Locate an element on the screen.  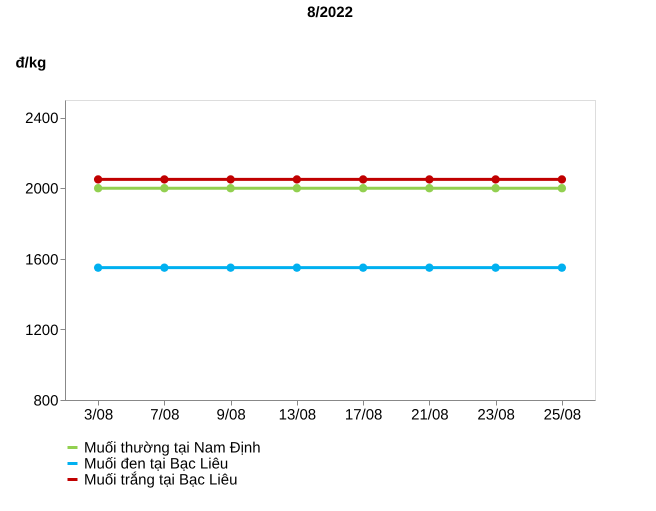
x-tick-label: 23/08 is located at coordinates (496, 415).